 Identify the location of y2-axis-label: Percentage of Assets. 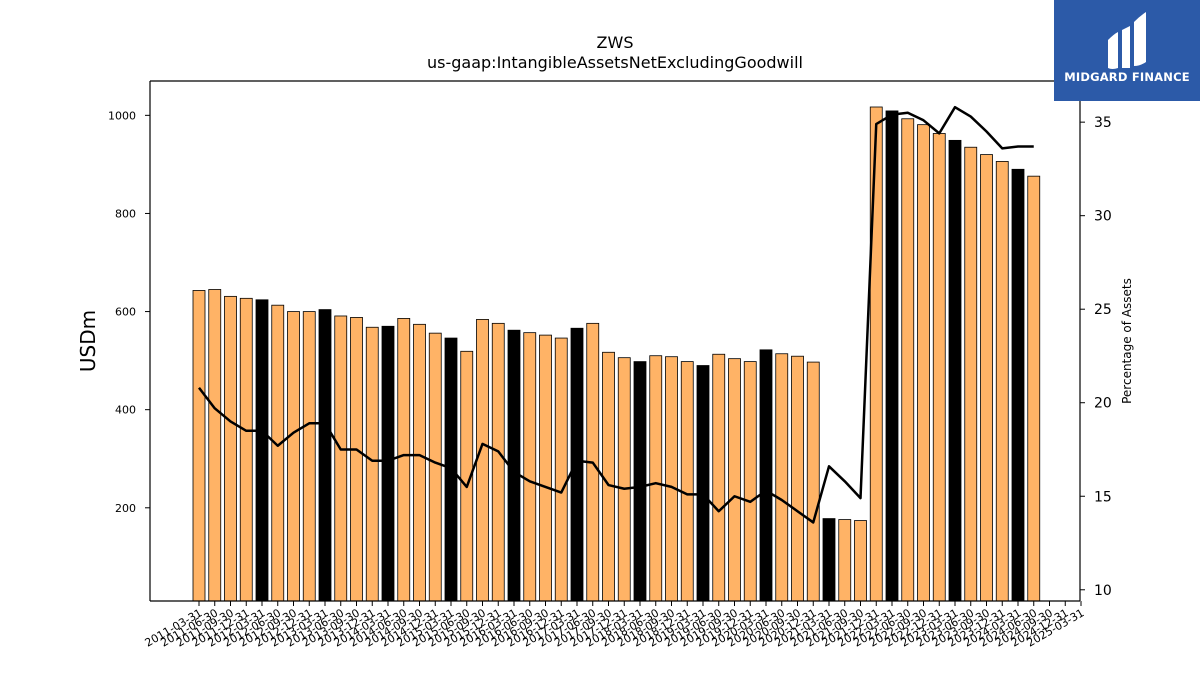
(1127, 341).